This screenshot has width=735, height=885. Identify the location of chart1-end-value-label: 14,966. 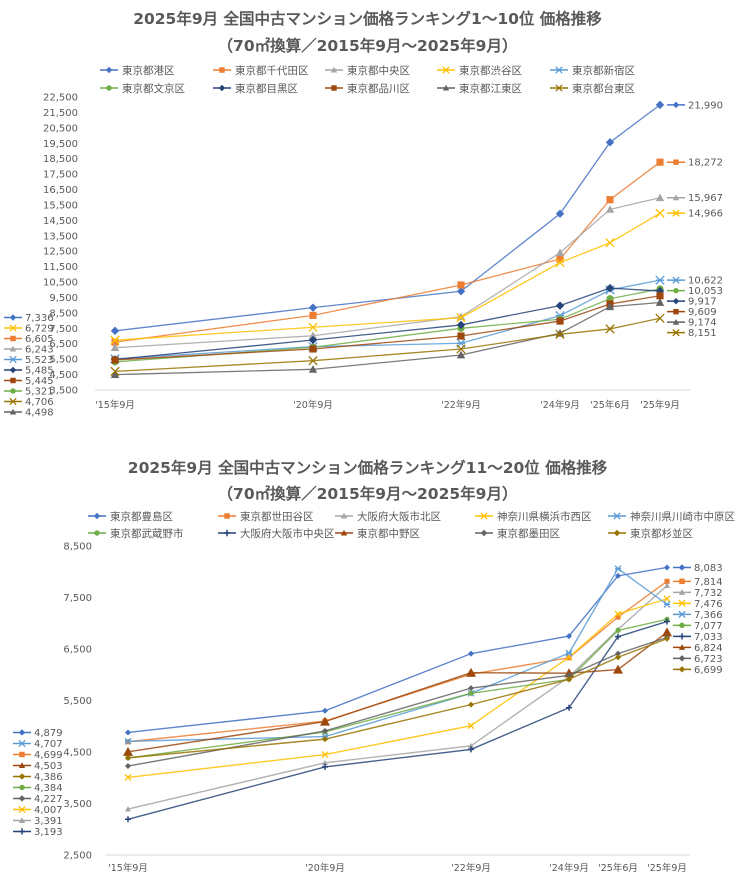
(695, 214).